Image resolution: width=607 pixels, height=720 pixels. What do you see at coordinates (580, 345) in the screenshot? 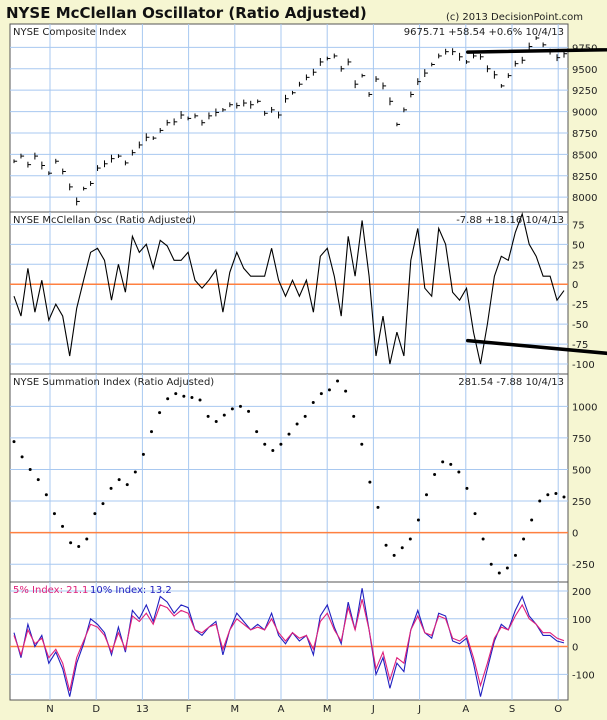
I see `y-tick-label: -75` at bounding box center [580, 345].